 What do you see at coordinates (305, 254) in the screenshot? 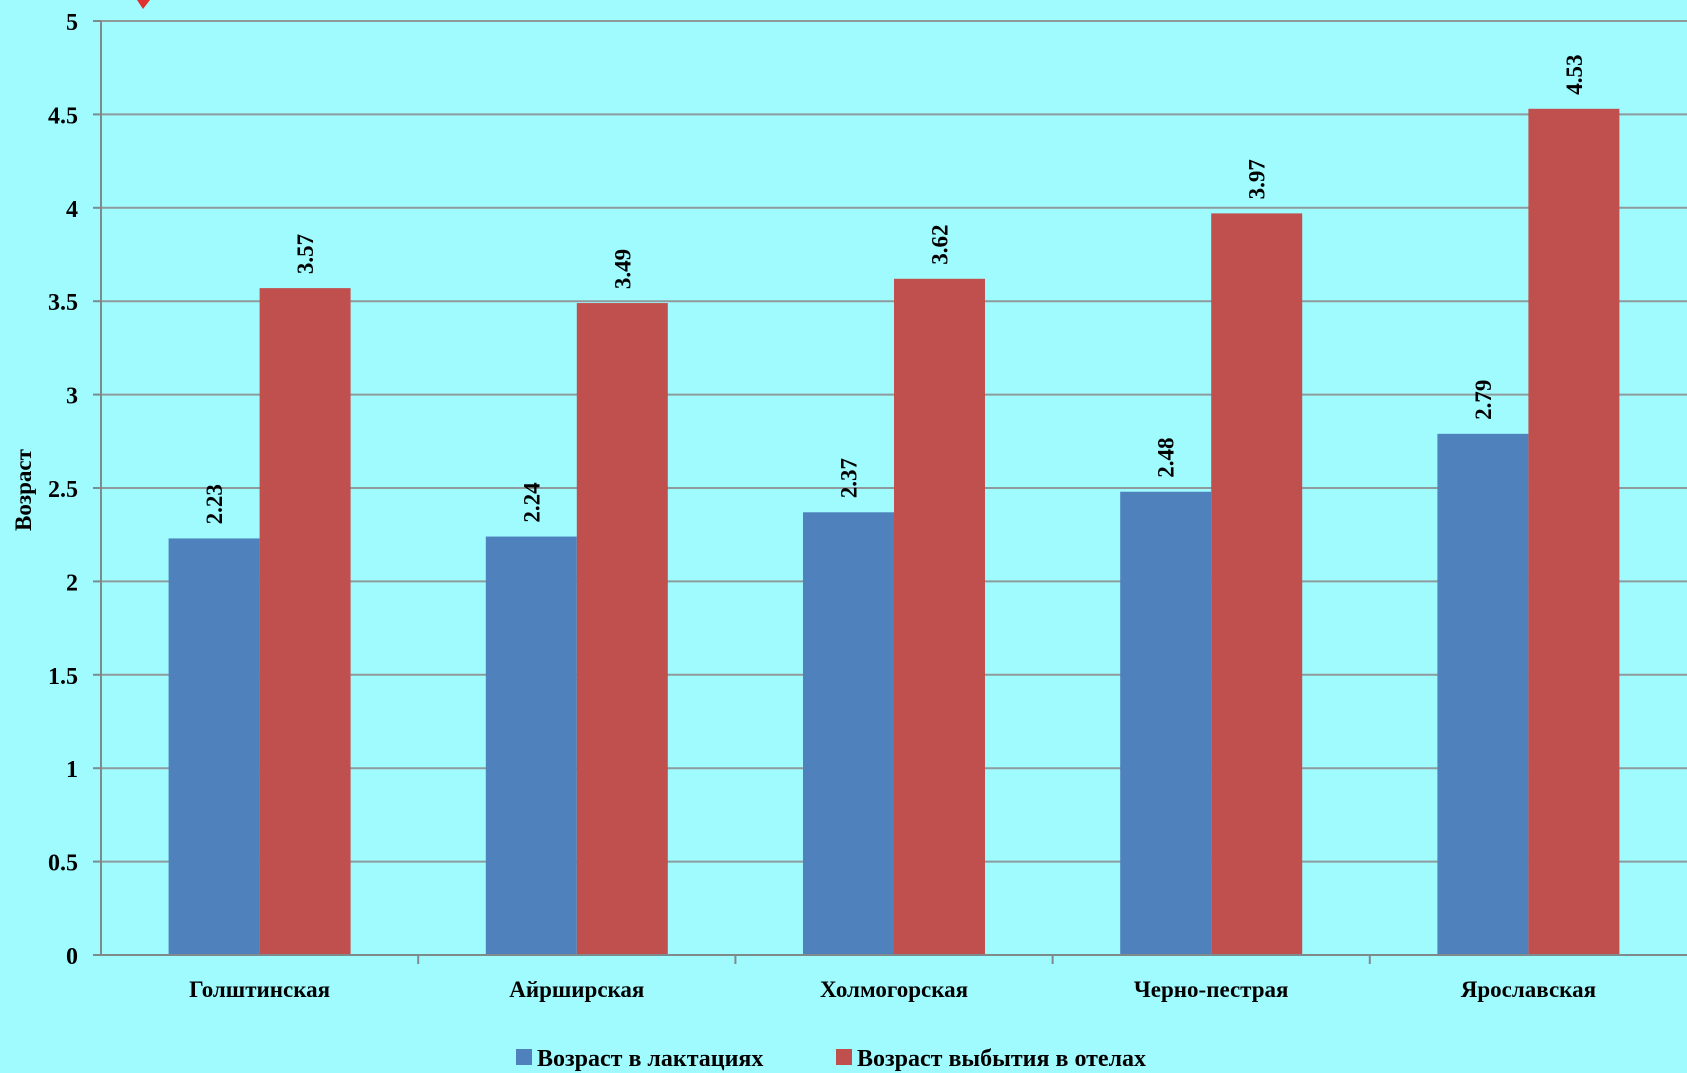
I see `data-label: 3.57` at bounding box center [305, 254].